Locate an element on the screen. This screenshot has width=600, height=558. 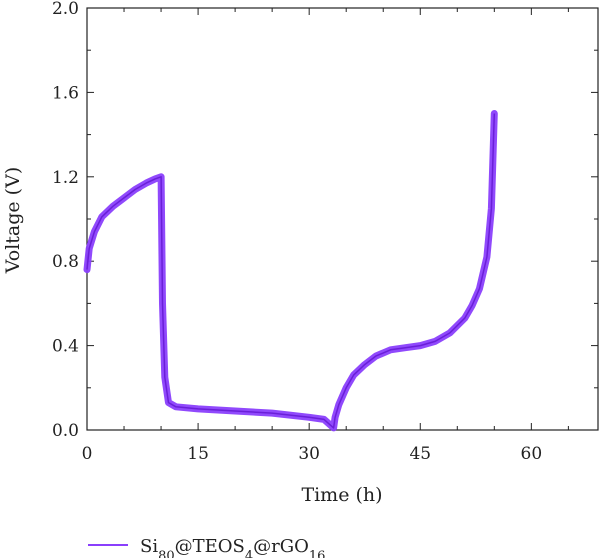
y-tick-label: 0.4 is located at coordinates (65, 347).